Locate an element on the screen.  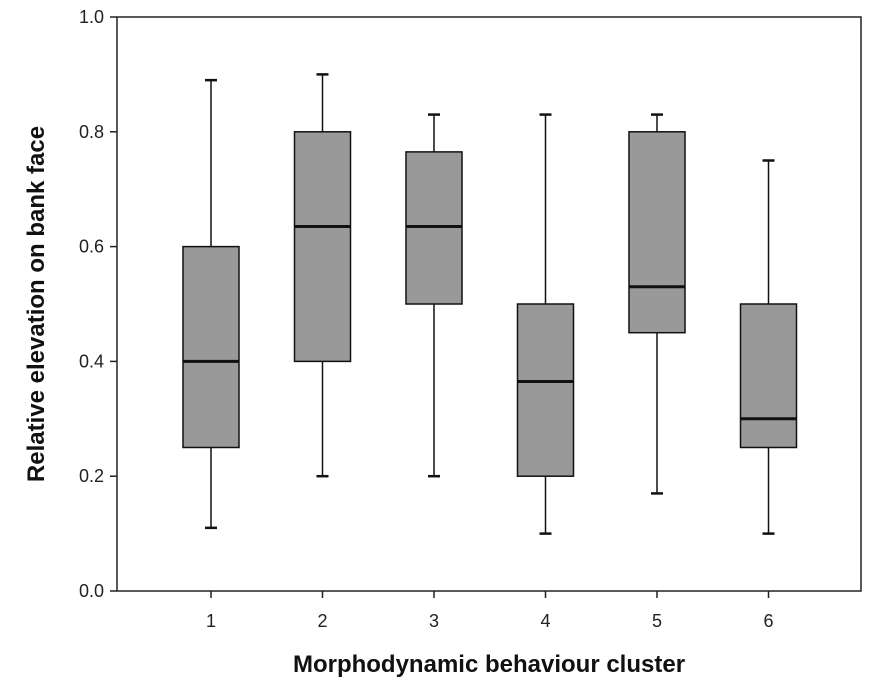
x-tick-label: 5 is located at coordinates (657, 621).